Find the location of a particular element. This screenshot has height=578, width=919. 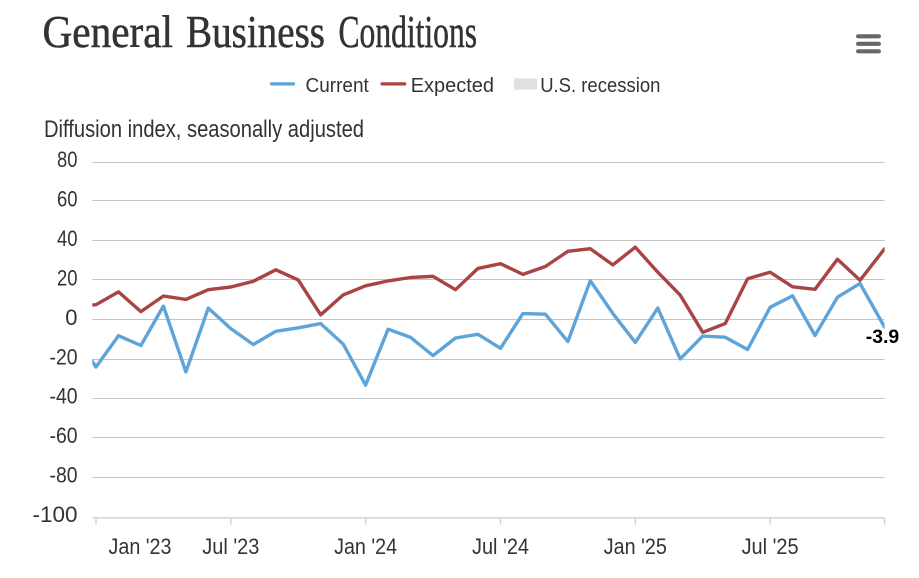

svg-text: Jul '24 is located at coordinates (500, 546).